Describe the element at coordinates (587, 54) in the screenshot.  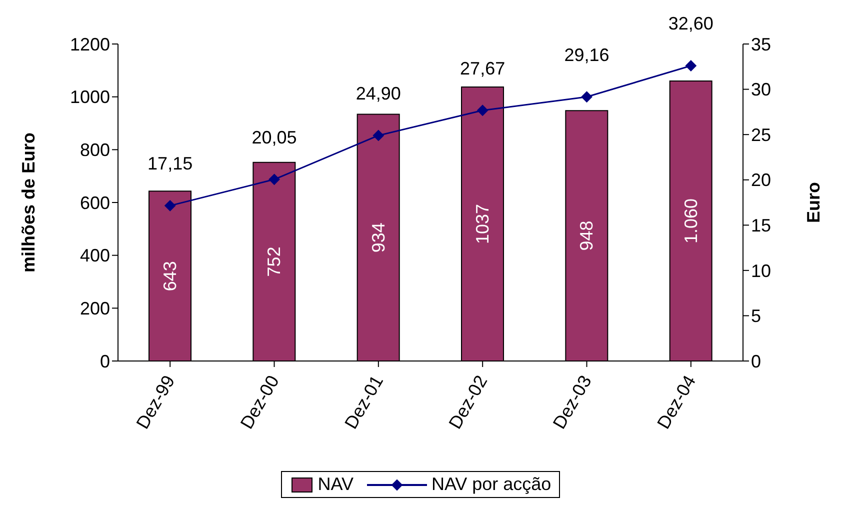
I see `data-label: 29,16` at that location.